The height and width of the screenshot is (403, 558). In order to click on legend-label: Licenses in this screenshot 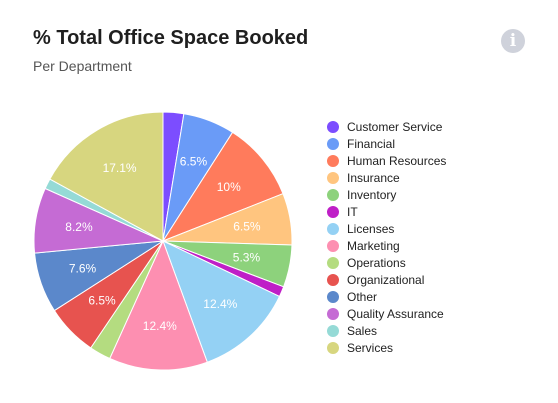, I will do `click(371, 228)`.